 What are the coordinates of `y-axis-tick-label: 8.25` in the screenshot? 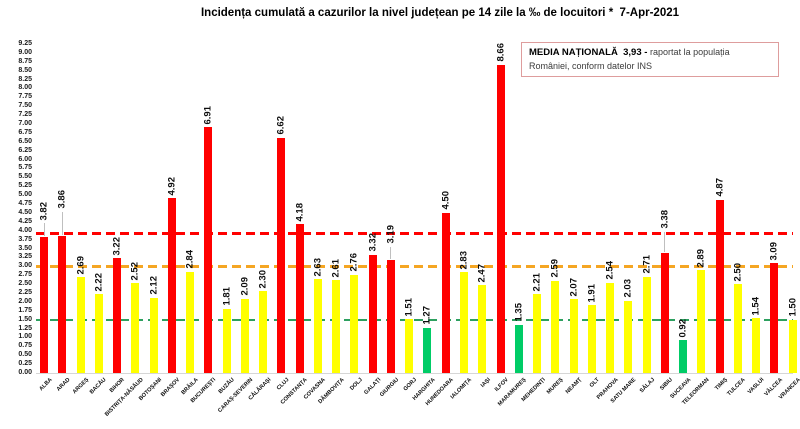 It's located at (25, 79).